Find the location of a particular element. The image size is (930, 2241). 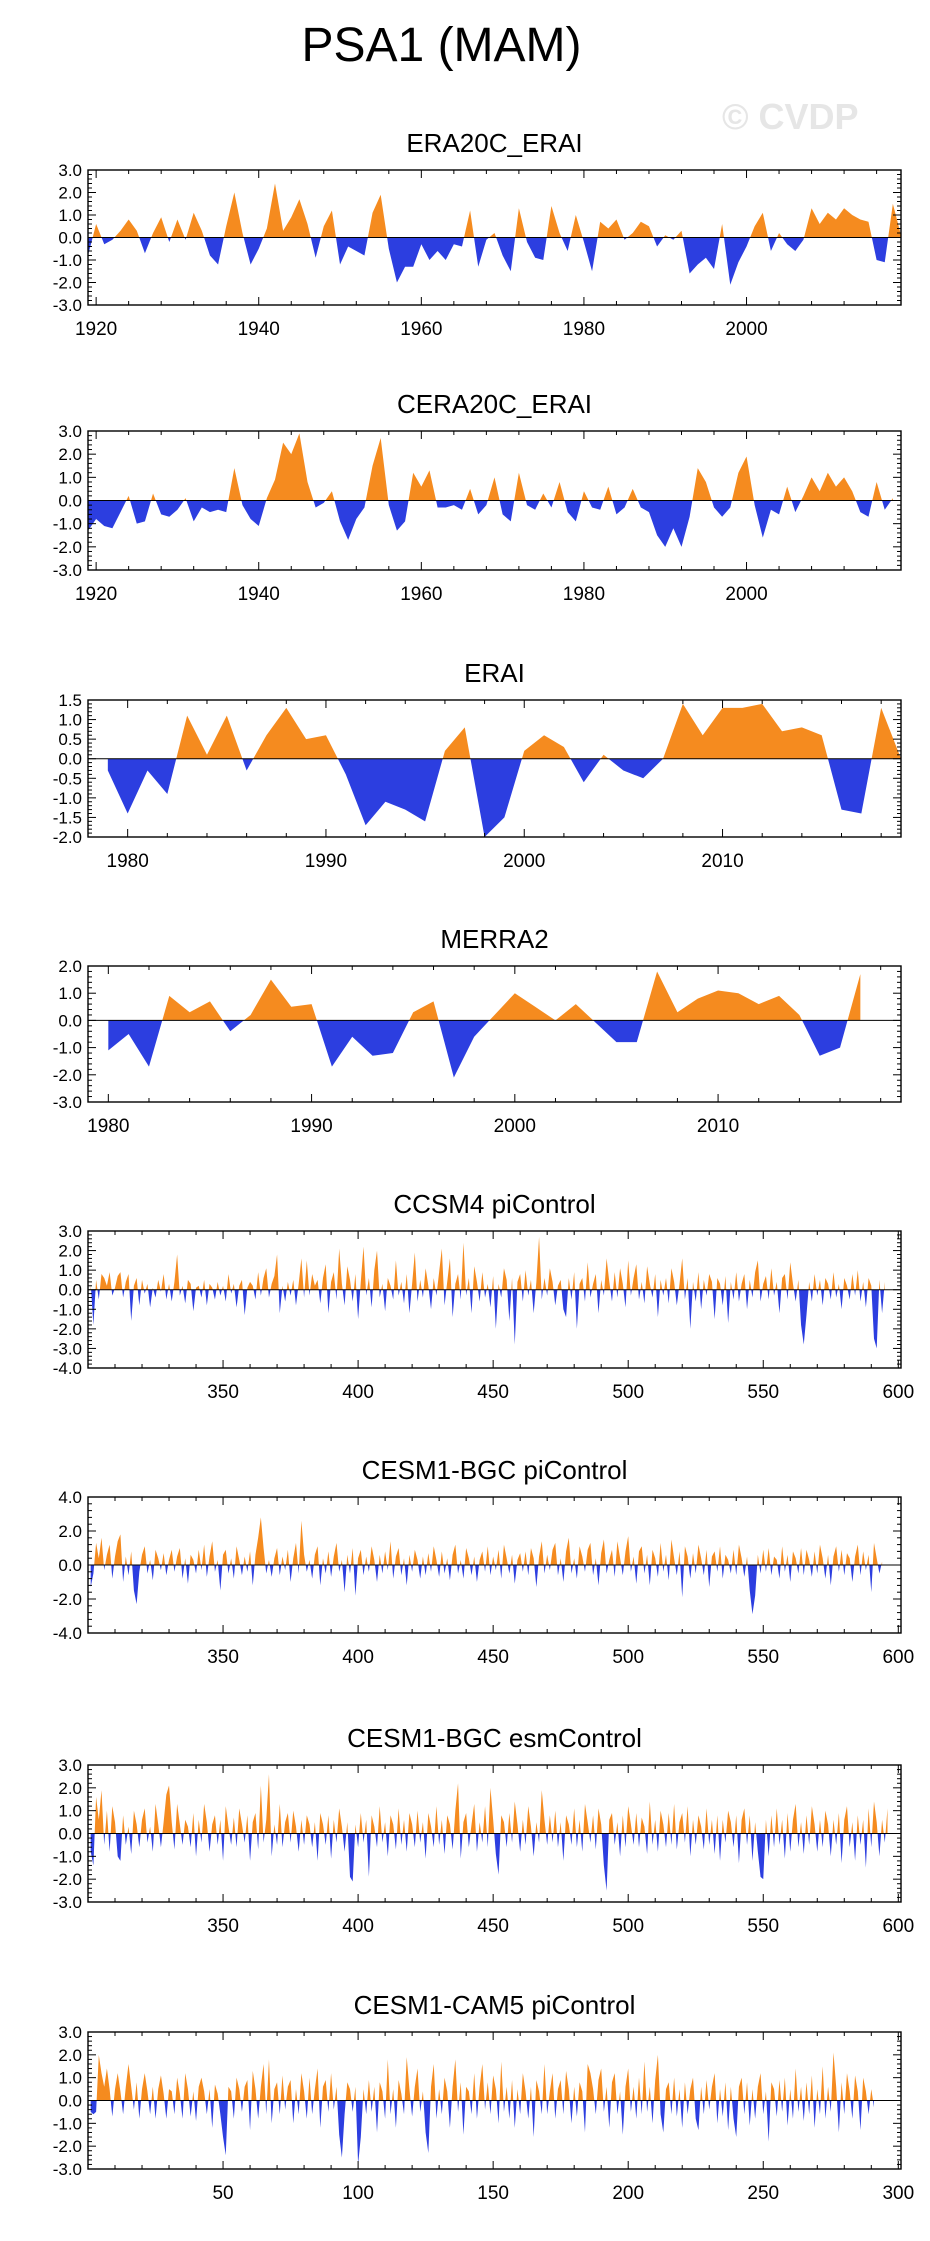

y-tick-label: -0.5 is located at coordinates (67, 778).